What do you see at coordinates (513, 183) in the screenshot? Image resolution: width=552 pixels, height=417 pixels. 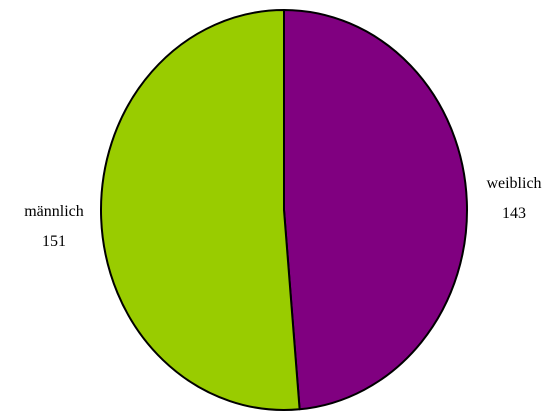 I see `pie-label-name-weiblich: weiblich` at bounding box center [513, 183].